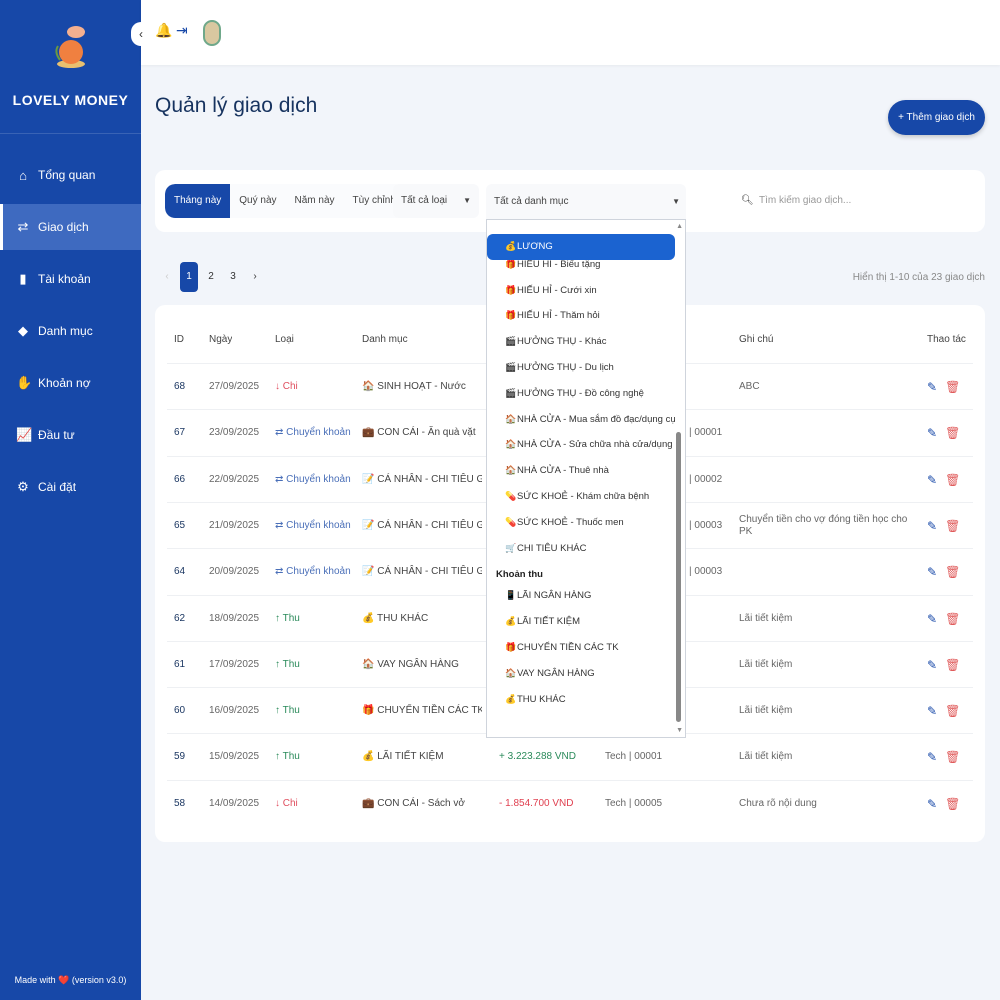 The height and width of the screenshot is (1000, 1000). Describe the element at coordinates (198, 201) in the screenshot. I see `tab-period-0: Tháng này` at that location.